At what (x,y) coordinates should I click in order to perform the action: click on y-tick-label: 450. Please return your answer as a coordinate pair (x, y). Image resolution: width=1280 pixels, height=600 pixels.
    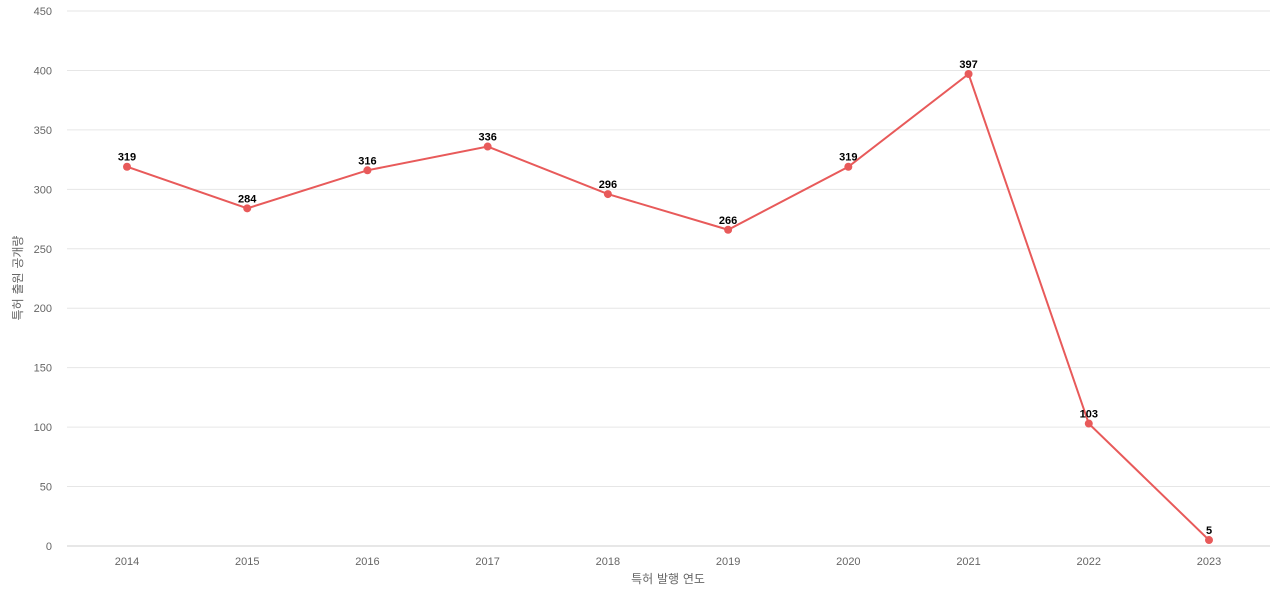
    Looking at the image, I should click on (43, 12).